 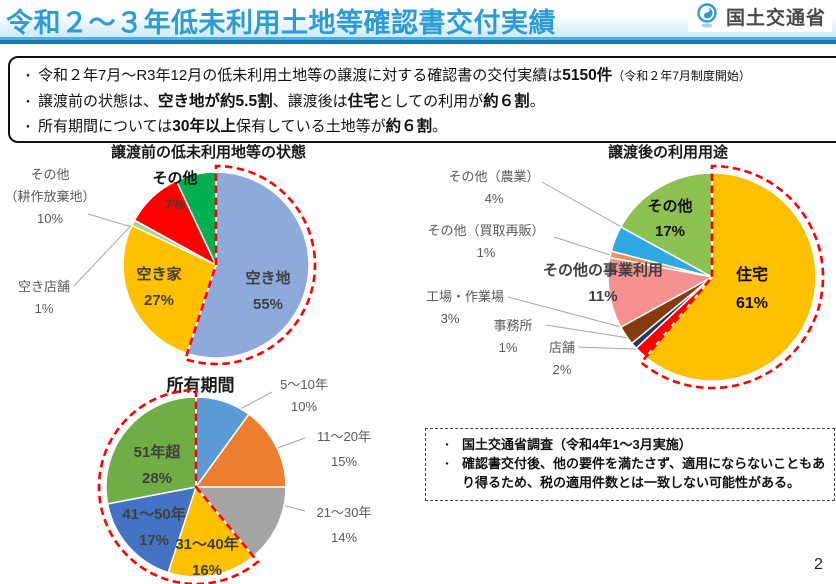 What do you see at coordinates (418, 40) in the screenshot?
I see `header-rule` at bounding box center [418, 40].